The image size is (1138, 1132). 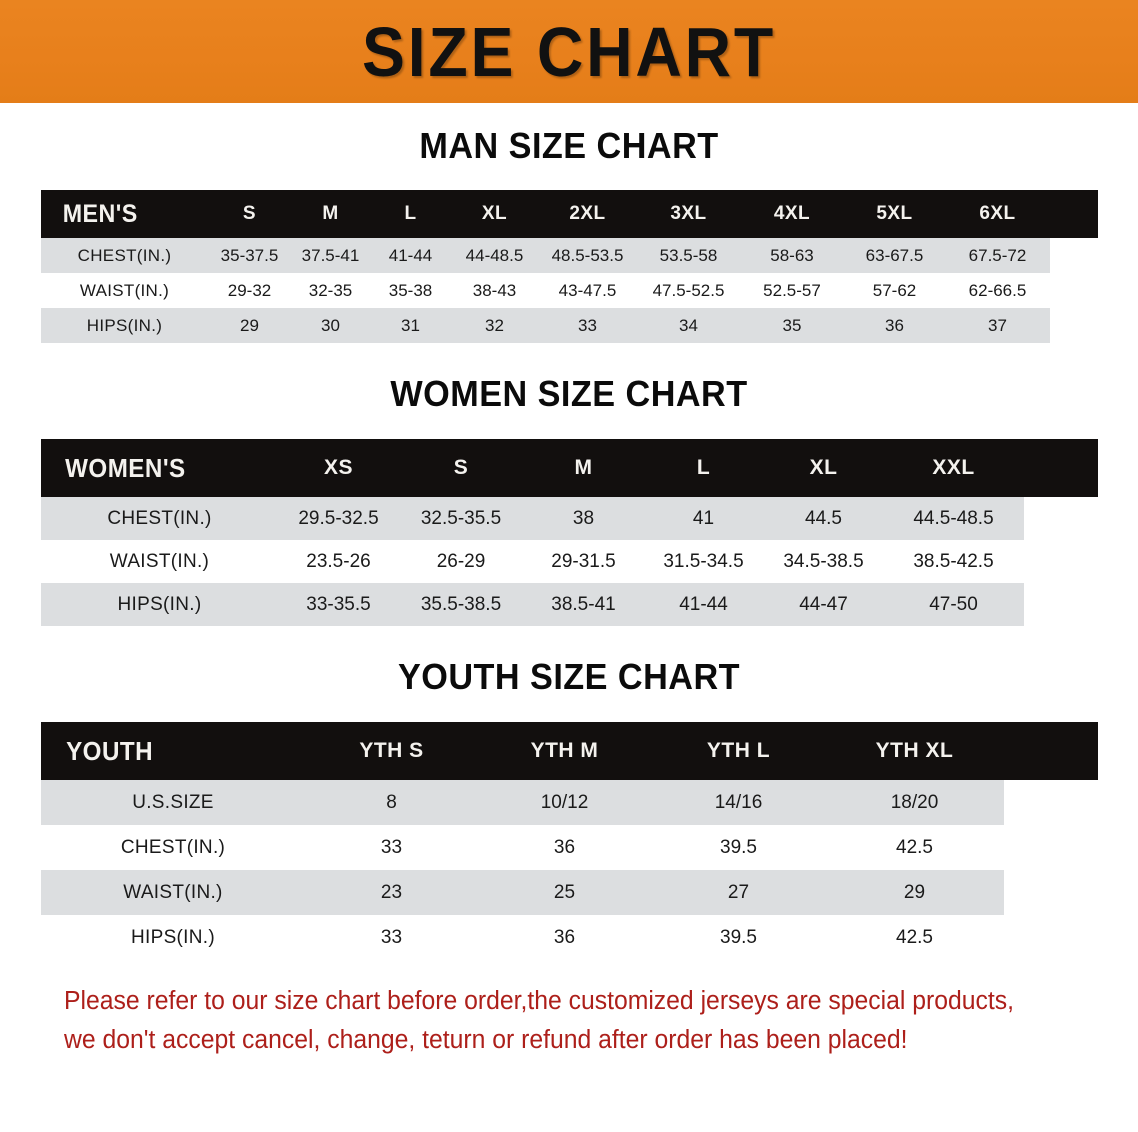 What do you see at coordinates (568, 676) in the screenshot?
I see `youth-section-title: YOUTH SIZE CHART` at bounding box center [568, 676].